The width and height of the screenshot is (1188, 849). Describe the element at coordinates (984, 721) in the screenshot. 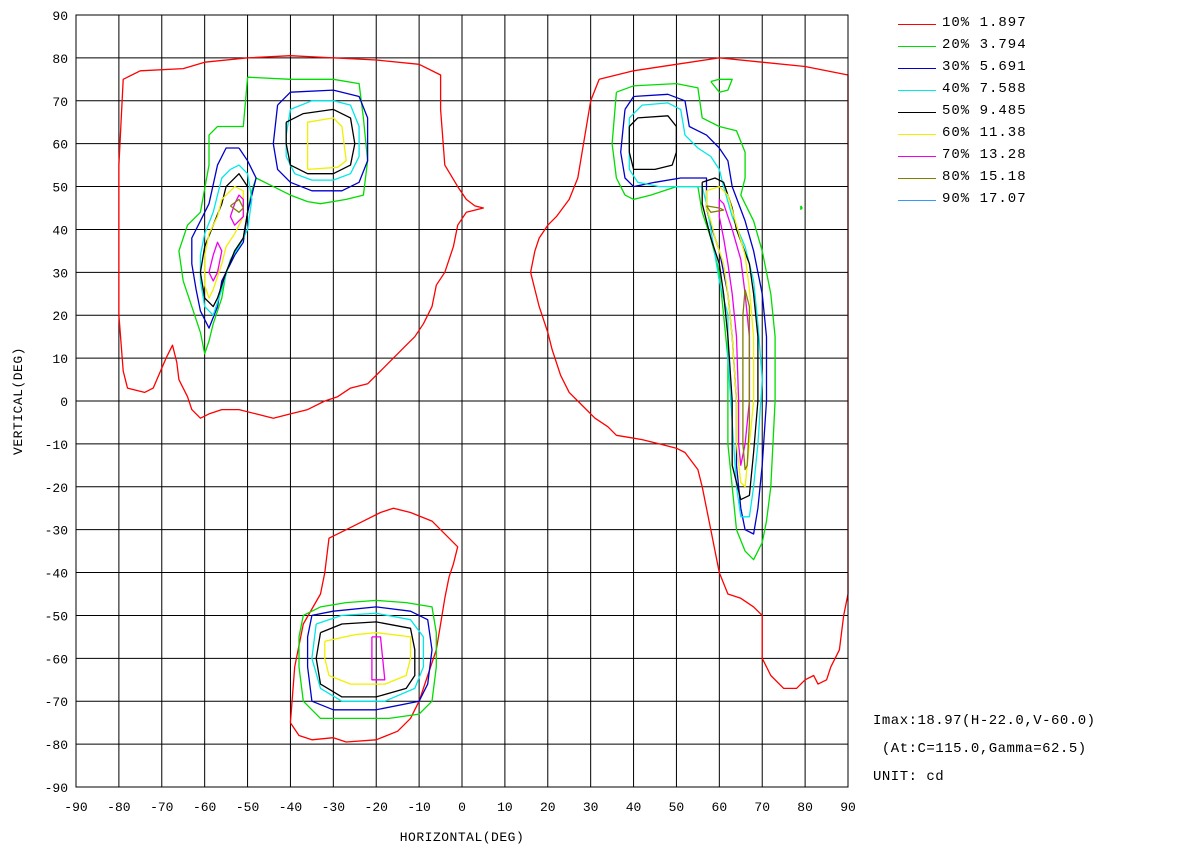

I see `imax-readout: Imax:18.97(H-22.0,V-60.0)` at that location.